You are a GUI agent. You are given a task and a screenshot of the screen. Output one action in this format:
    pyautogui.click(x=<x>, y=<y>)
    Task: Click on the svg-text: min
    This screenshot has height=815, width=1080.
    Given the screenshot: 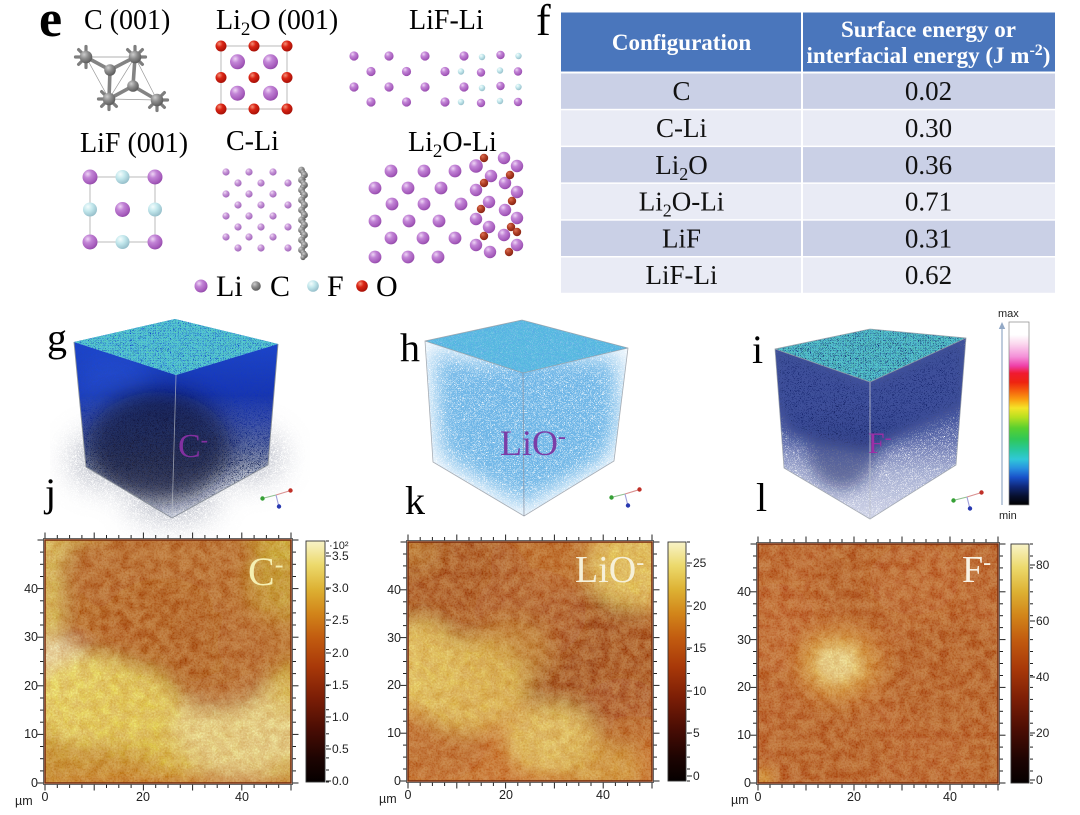 What is the action you would take?
    pyautogui.click(x=1008, y=516)
    